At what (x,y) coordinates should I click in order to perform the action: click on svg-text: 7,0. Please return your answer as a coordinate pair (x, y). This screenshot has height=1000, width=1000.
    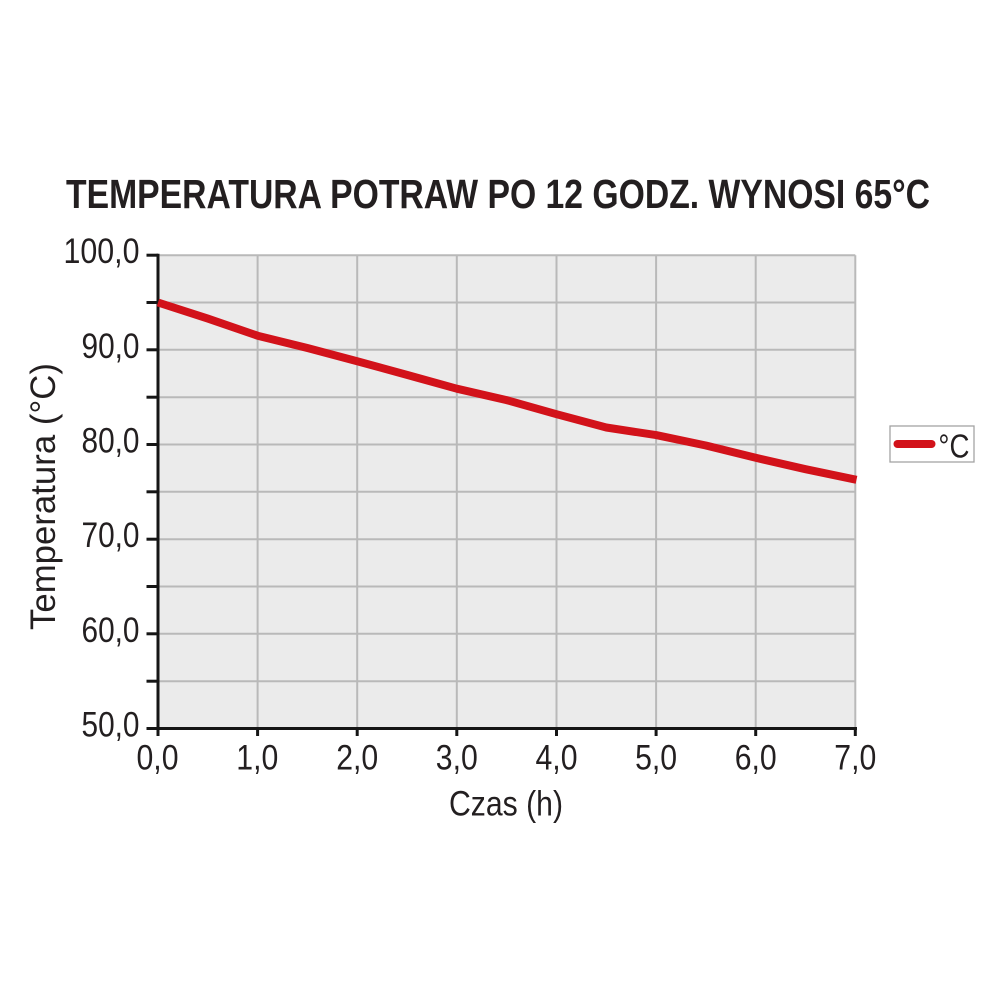
    Looking at the image, I should click on (855, 758).